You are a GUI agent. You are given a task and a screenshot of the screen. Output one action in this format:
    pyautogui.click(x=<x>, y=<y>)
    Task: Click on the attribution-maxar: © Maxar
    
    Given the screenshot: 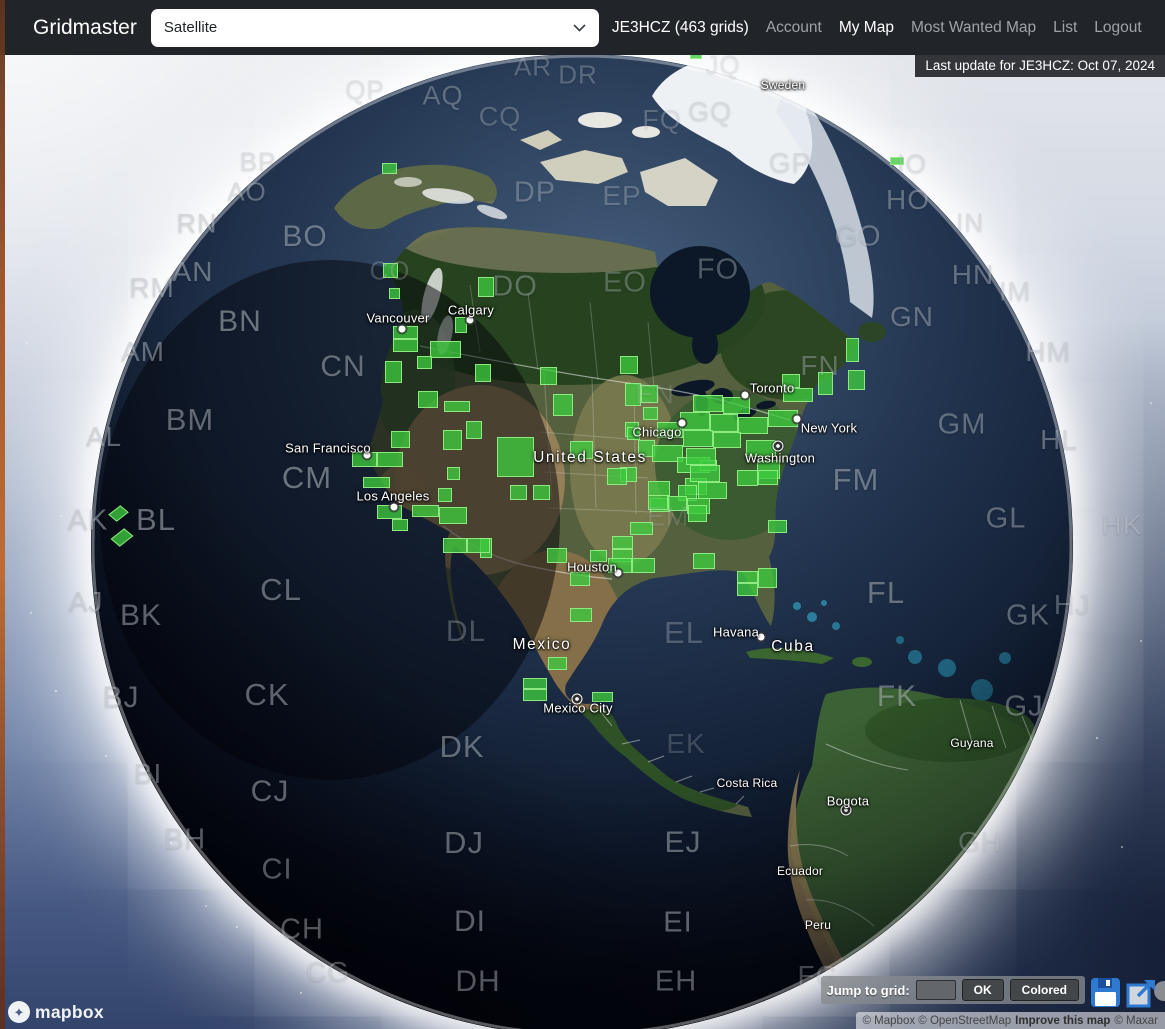 What is the action you would take?
    pyautogui.click(x=1136, y=1020)
    